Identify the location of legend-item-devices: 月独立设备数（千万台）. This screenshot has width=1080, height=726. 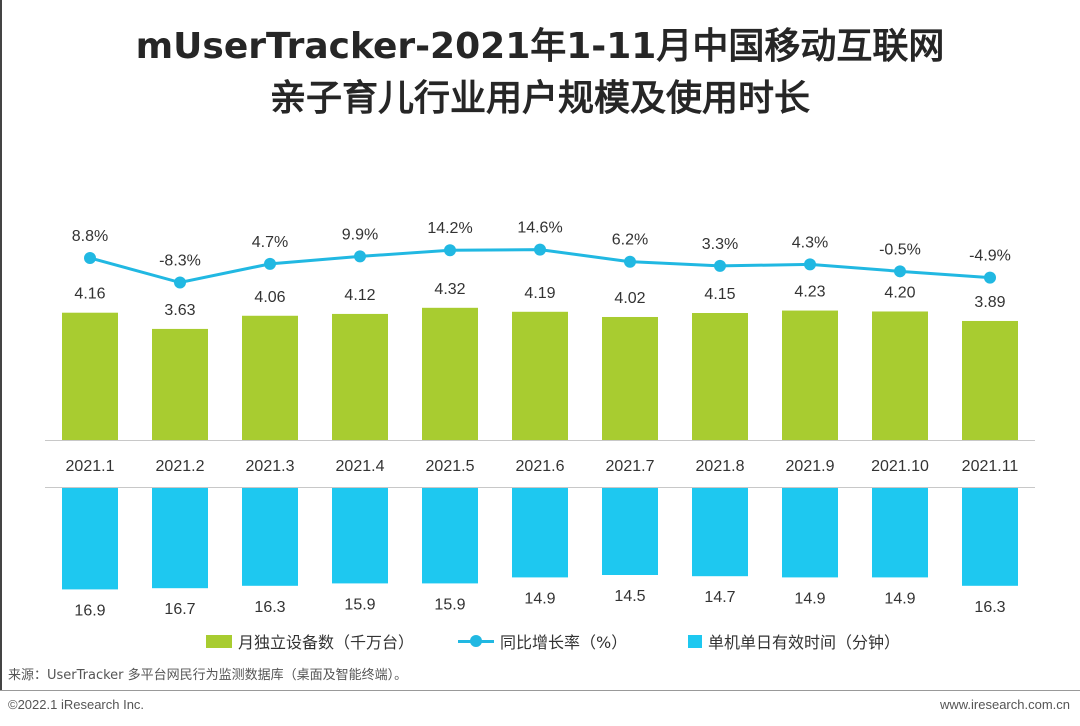
(310, 641).